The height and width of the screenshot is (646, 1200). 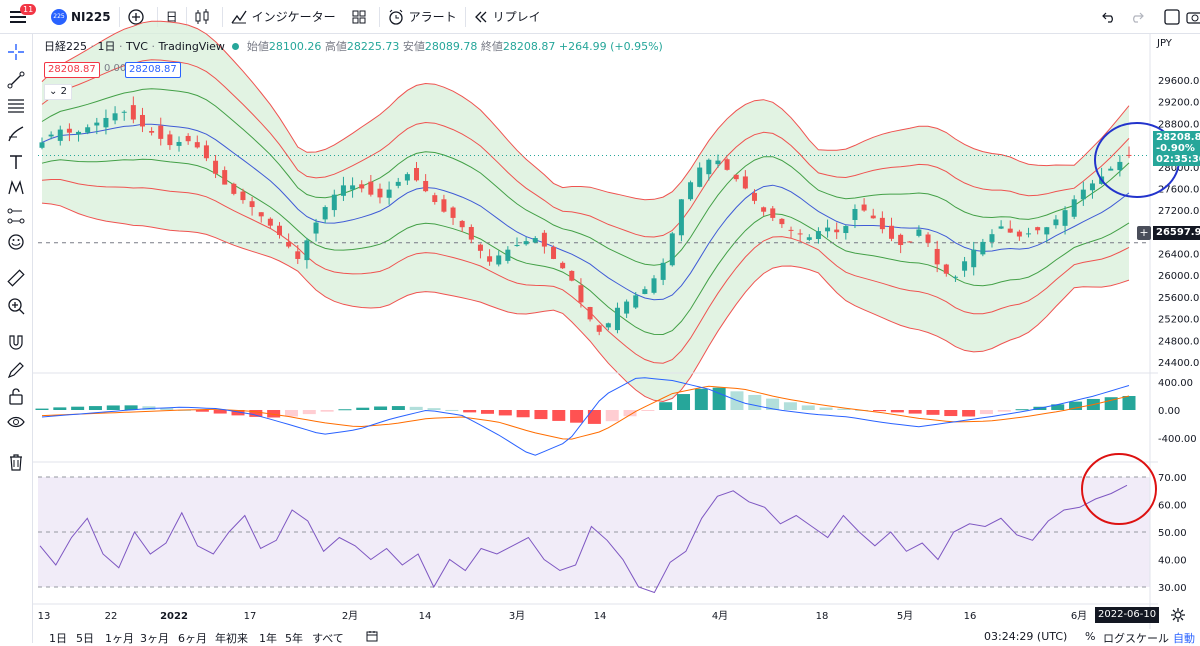 What do you see at coordinates (16, 134) in the screenshot?
I see `brush-tool` at bounding box center [16, 134].